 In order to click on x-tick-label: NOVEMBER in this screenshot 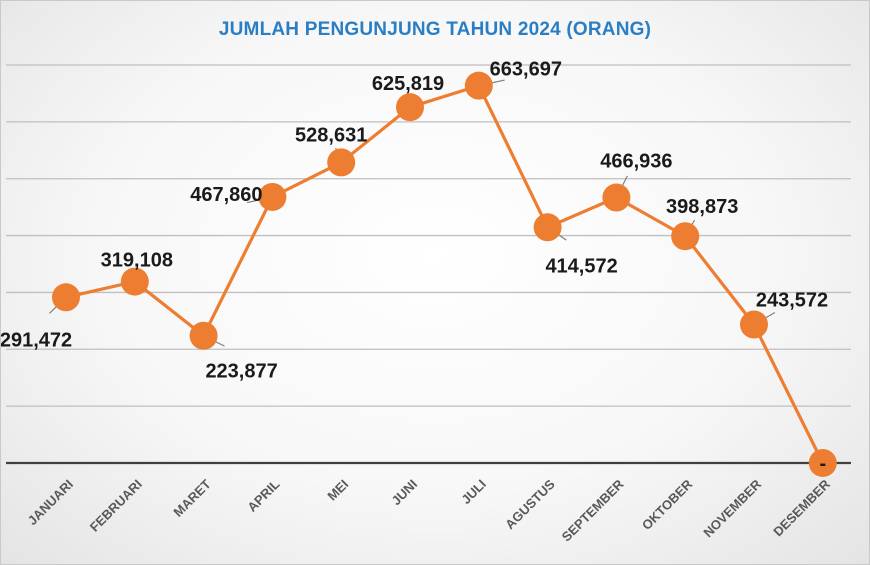, I will do `click(732, 508)`.